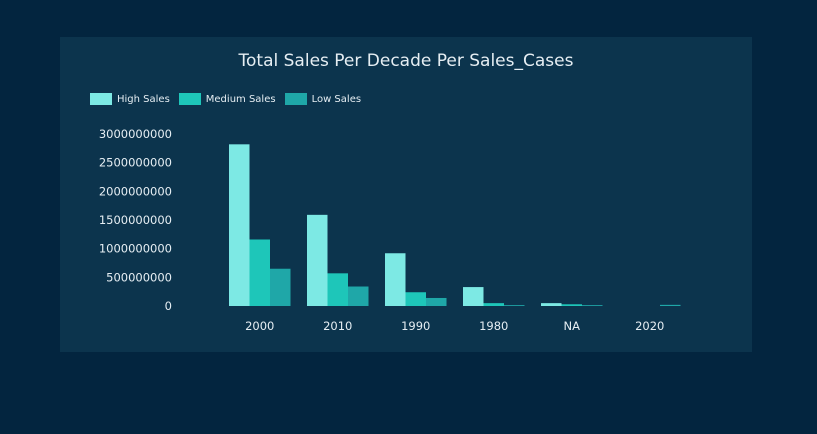  I want to click on legend-swatch-high-sales, so click(101, 99).